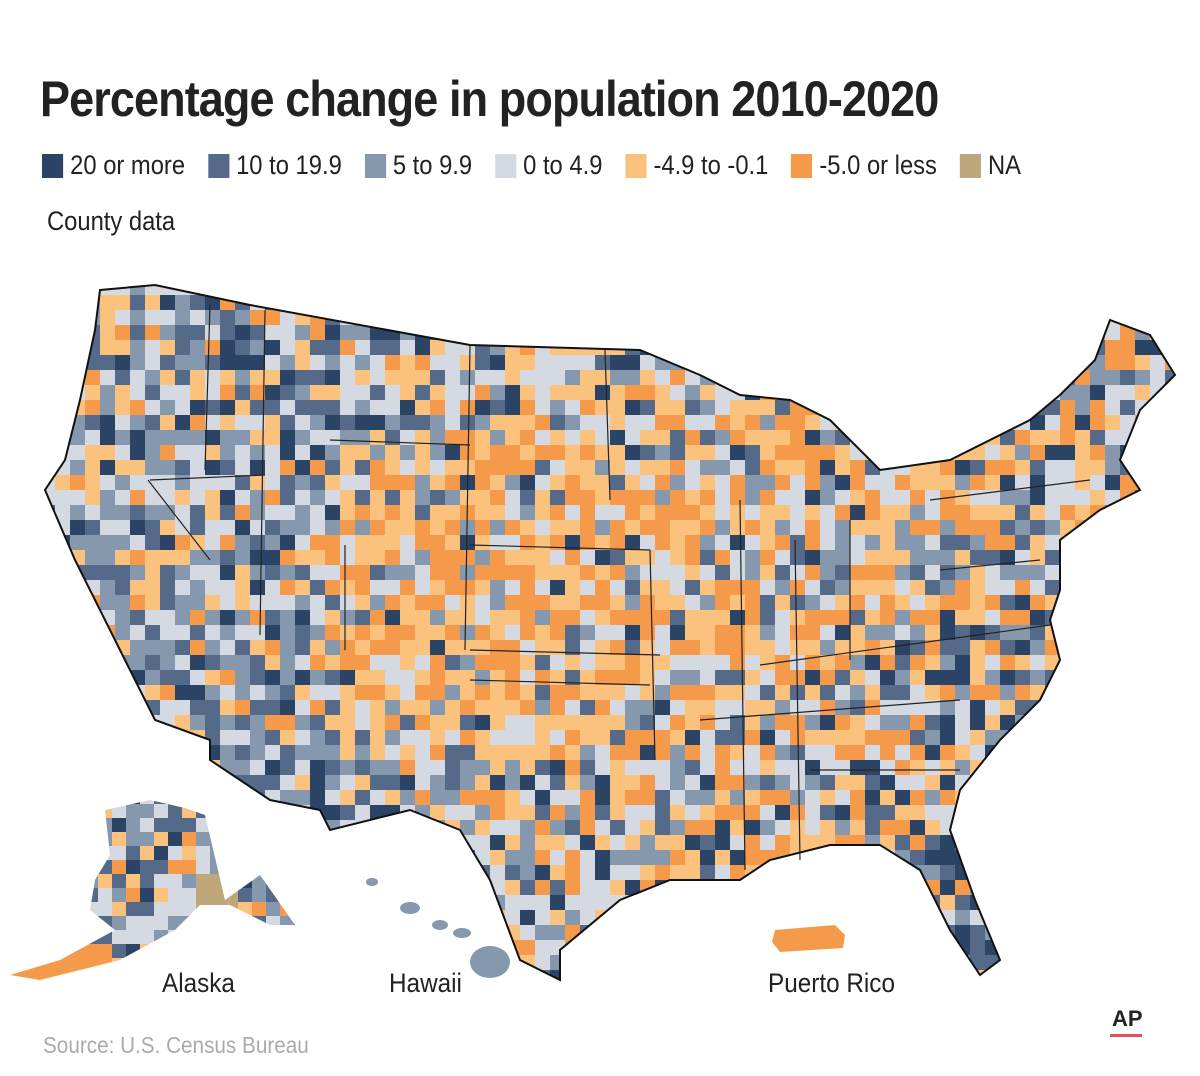 This screenshot has height=1076, width=1200. I want to click on legend-item: 5 to 9.9, so click(418, 165).